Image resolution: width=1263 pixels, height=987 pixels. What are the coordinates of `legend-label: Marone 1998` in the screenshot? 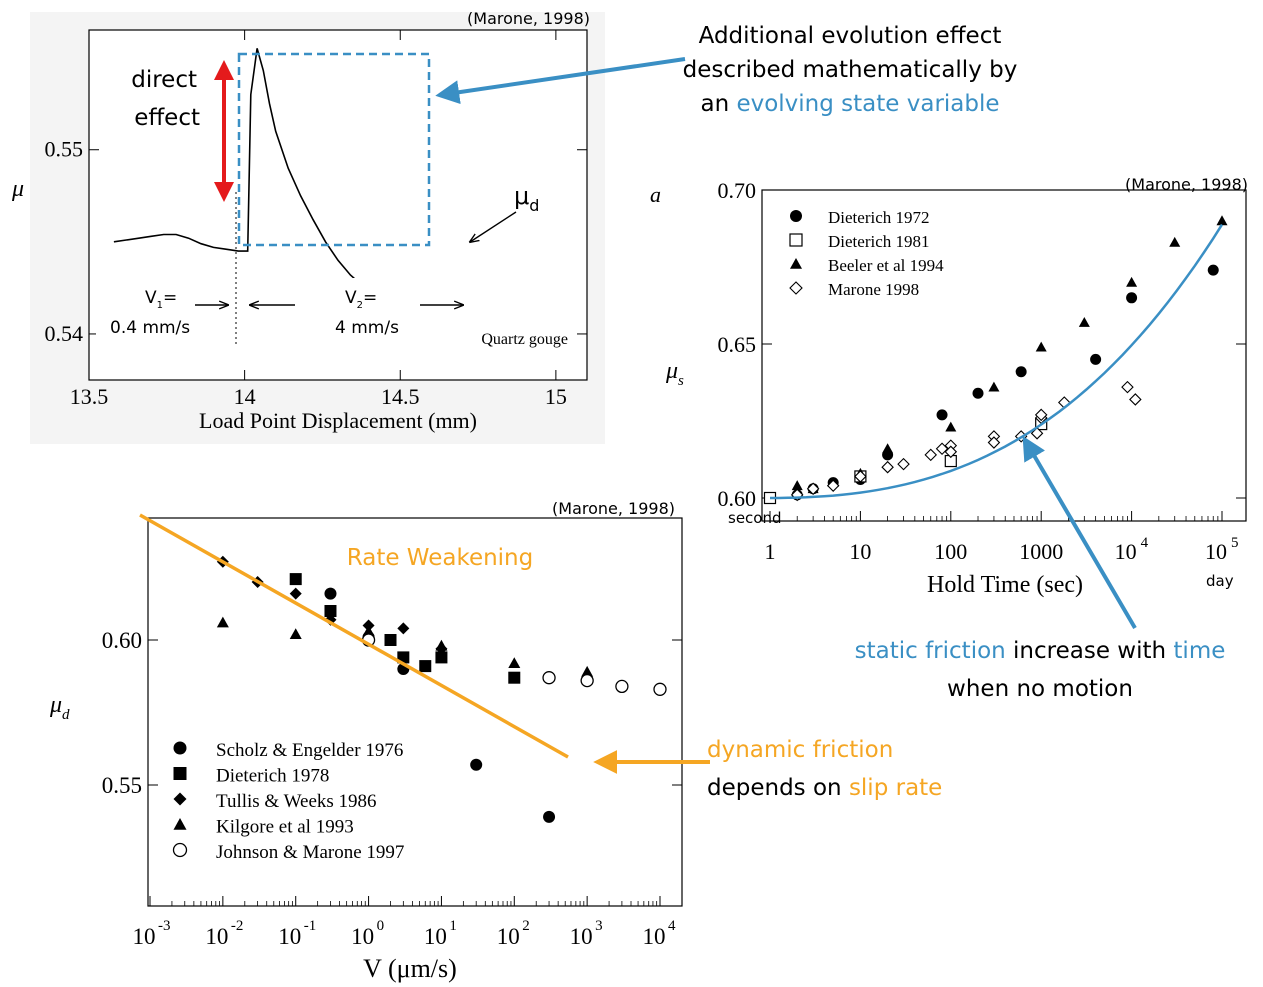 It's located at (873, 289).